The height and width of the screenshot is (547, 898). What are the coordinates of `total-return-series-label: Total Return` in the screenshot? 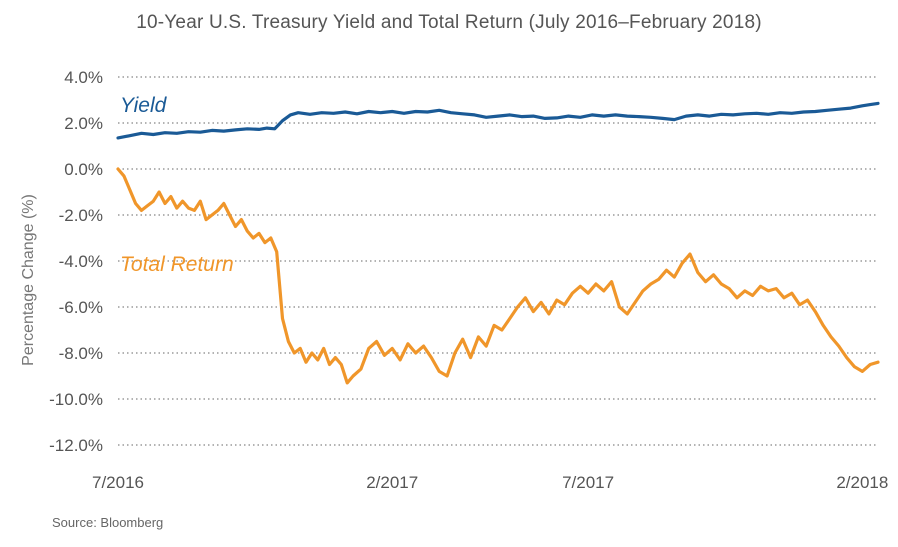 It's located at (177, 264).